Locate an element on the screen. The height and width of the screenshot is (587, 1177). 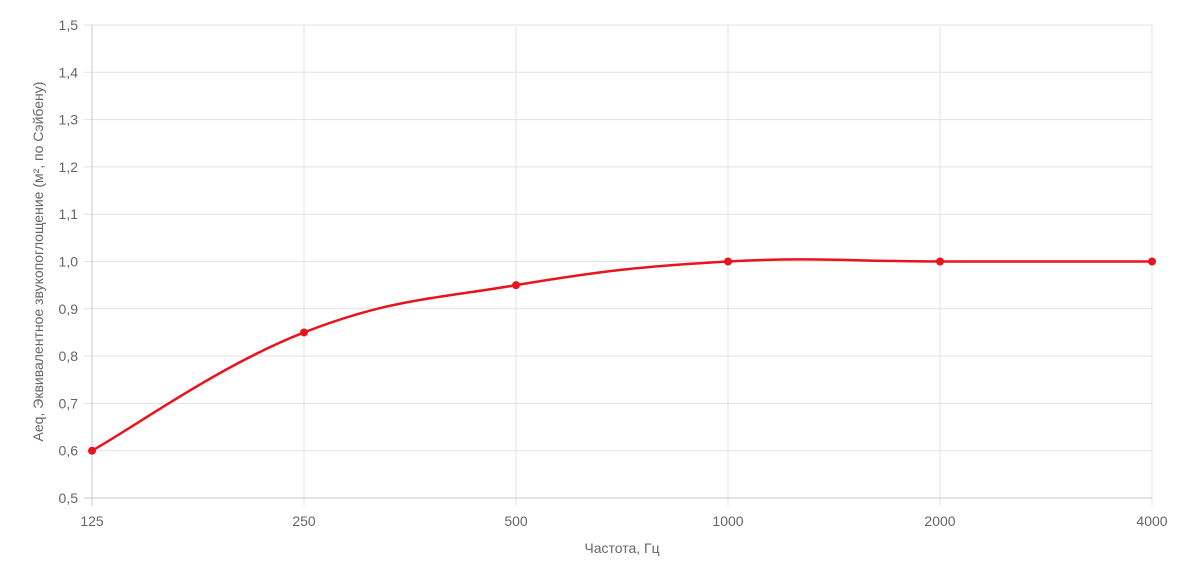
x-axis-title: Частота, Гц is located at coordinates (621, 548).